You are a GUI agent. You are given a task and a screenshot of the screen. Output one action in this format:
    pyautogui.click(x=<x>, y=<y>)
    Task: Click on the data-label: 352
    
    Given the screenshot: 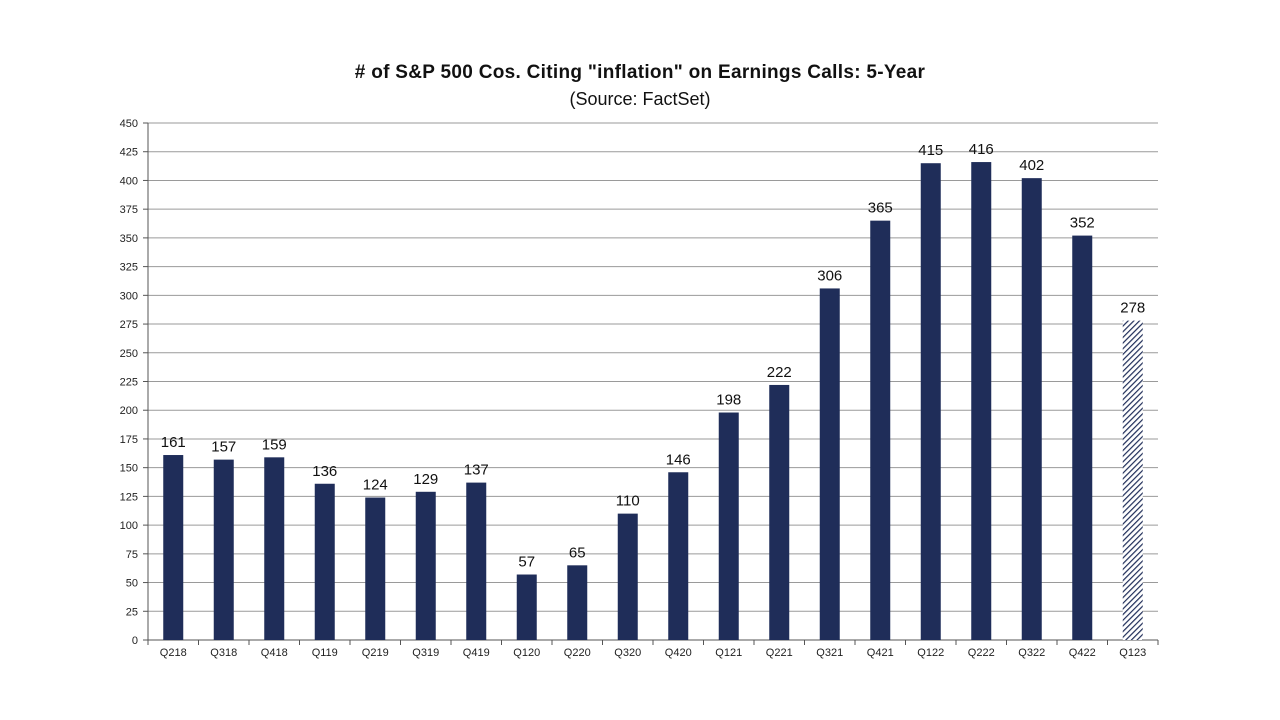 What is the action you would take?
    pyautogui.click(x=1082, y=223)
    